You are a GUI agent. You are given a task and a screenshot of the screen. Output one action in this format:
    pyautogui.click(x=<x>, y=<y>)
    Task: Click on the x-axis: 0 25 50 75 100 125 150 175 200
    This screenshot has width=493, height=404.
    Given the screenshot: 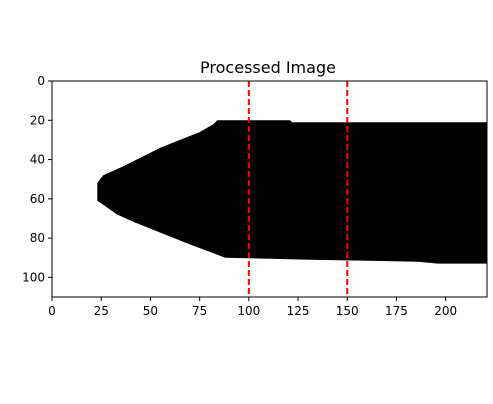 What is the action you would take?
    pyautogui.click(x=252, y=307)
    